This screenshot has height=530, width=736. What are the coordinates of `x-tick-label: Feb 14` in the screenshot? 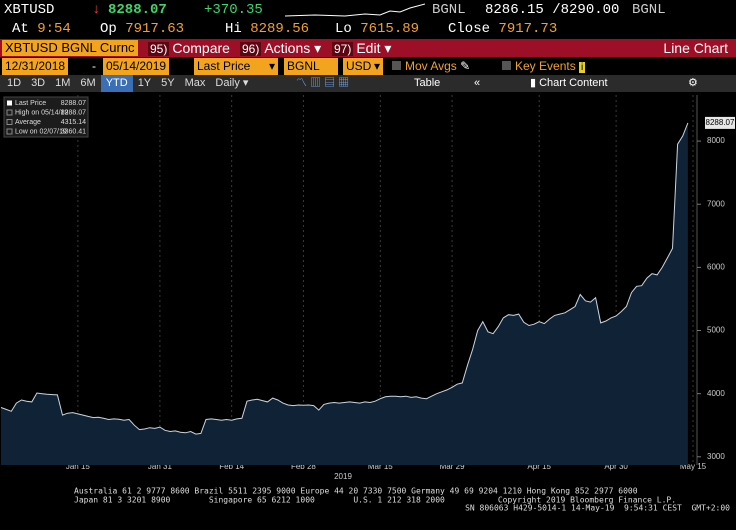 It's located at (231, 466).